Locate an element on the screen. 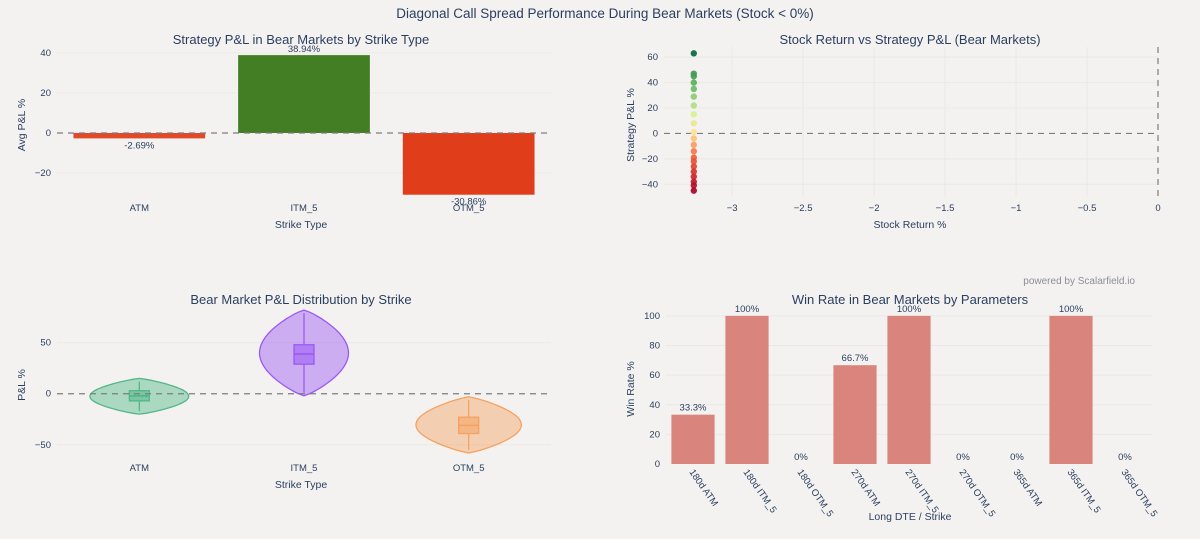 The width and height of the screenshot is (1200, 539). chart-win-rate-xlabel: Long DTE / Strike is located at coordinates (910, 517).